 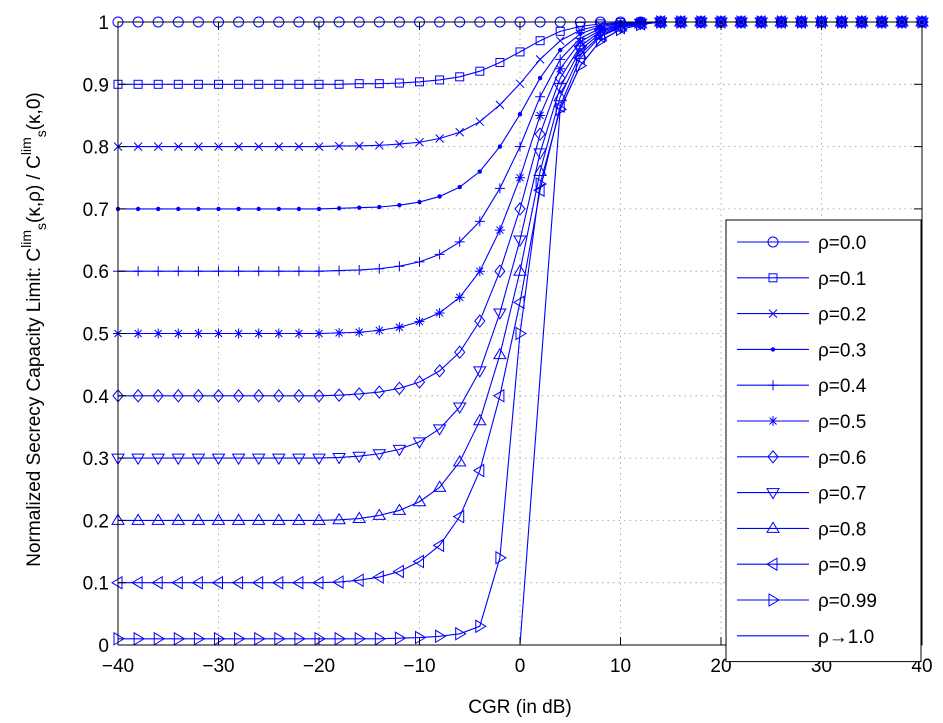 I want to click on y-axis-label-sup2: lim, so click(x=26, y=146).